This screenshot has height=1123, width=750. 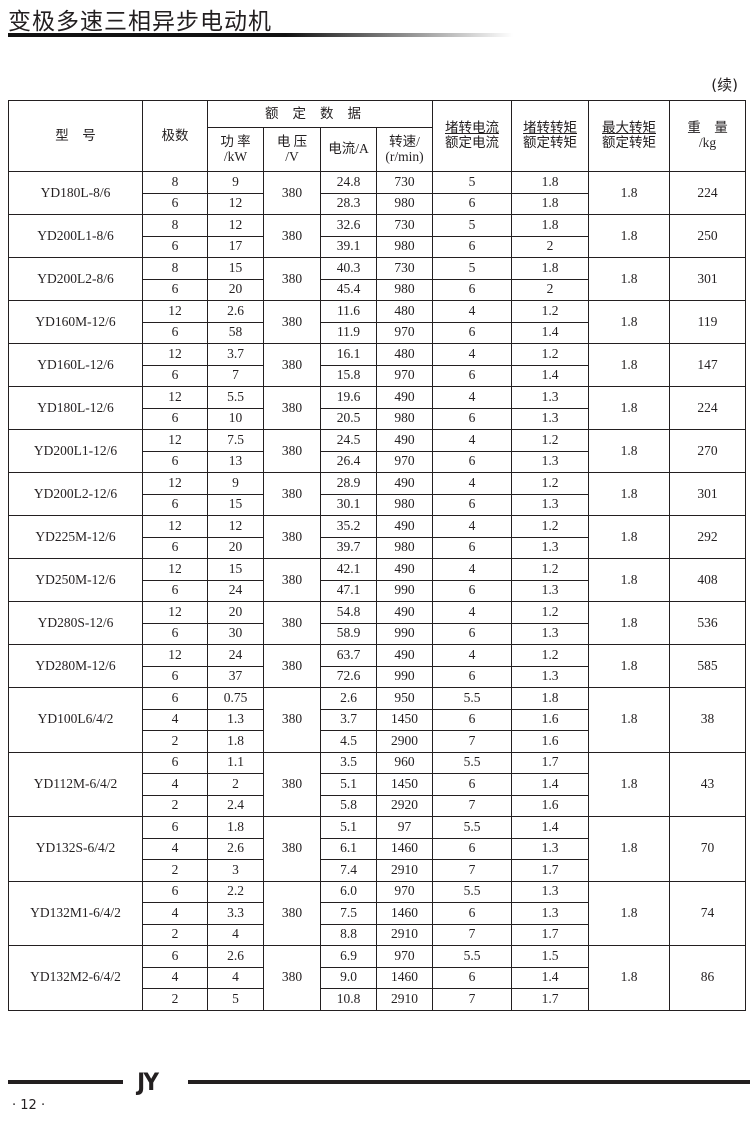 I want to click on model-cell: YD280M-12/6, so click(x=75, y=666).